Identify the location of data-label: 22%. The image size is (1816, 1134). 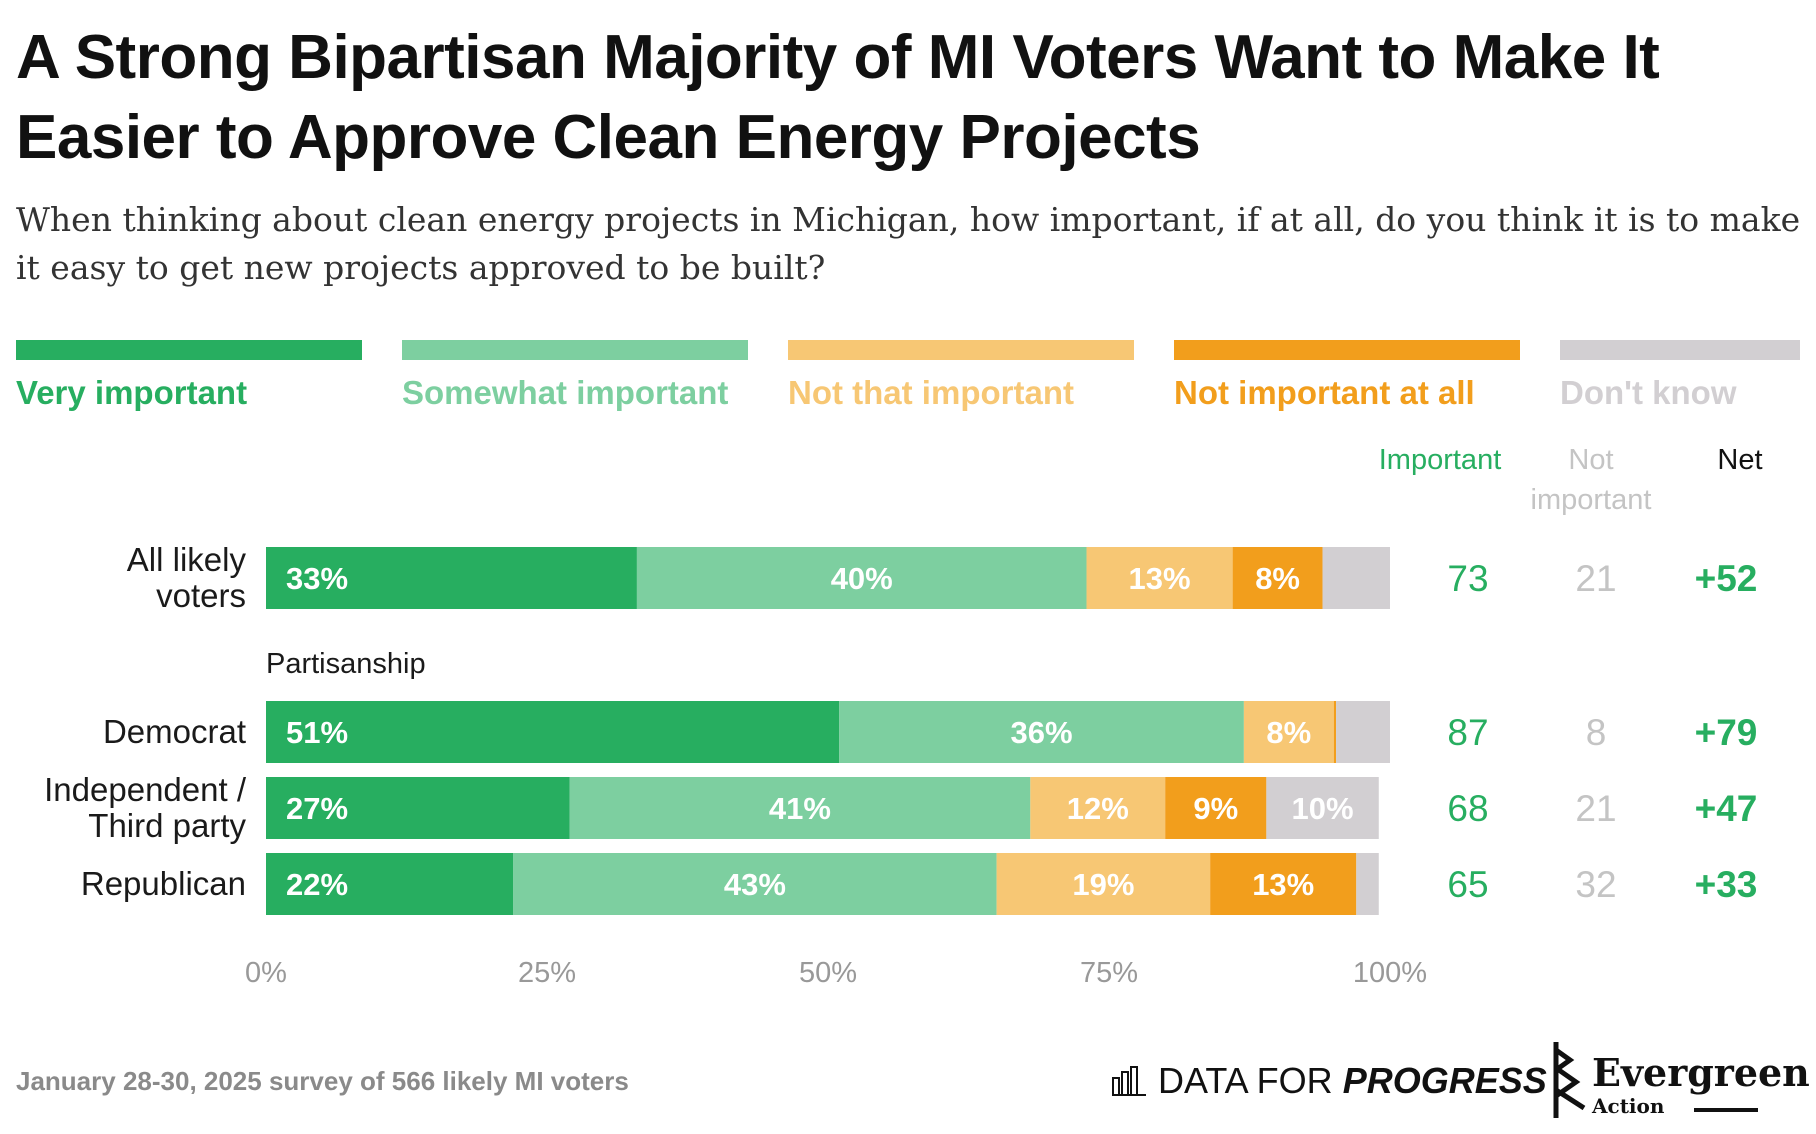
(317, 884).